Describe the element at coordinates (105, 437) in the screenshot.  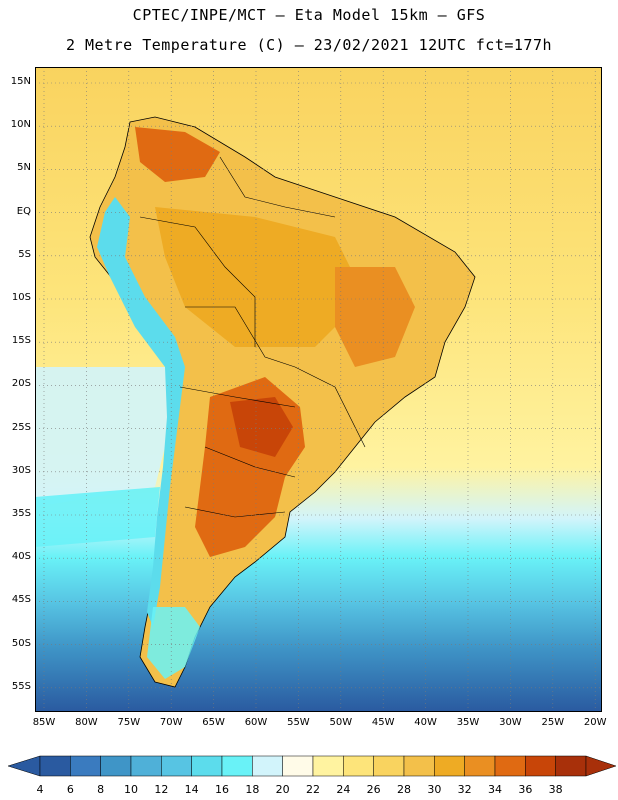
I see `pacific-cool-region` at that location.